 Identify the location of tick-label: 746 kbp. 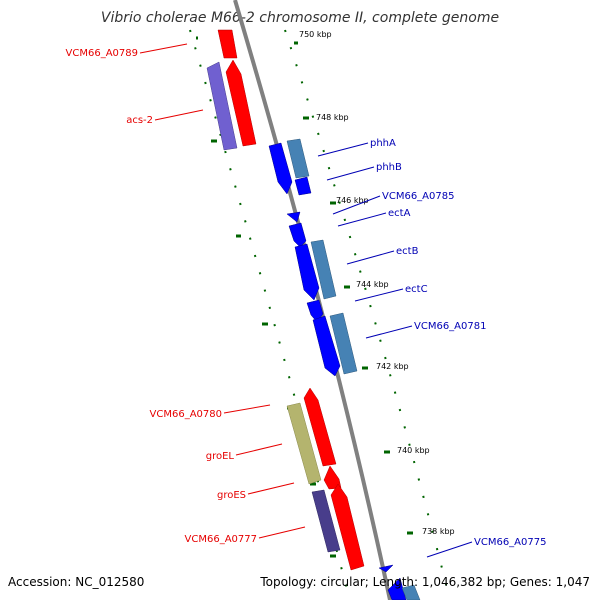
(352, 200).